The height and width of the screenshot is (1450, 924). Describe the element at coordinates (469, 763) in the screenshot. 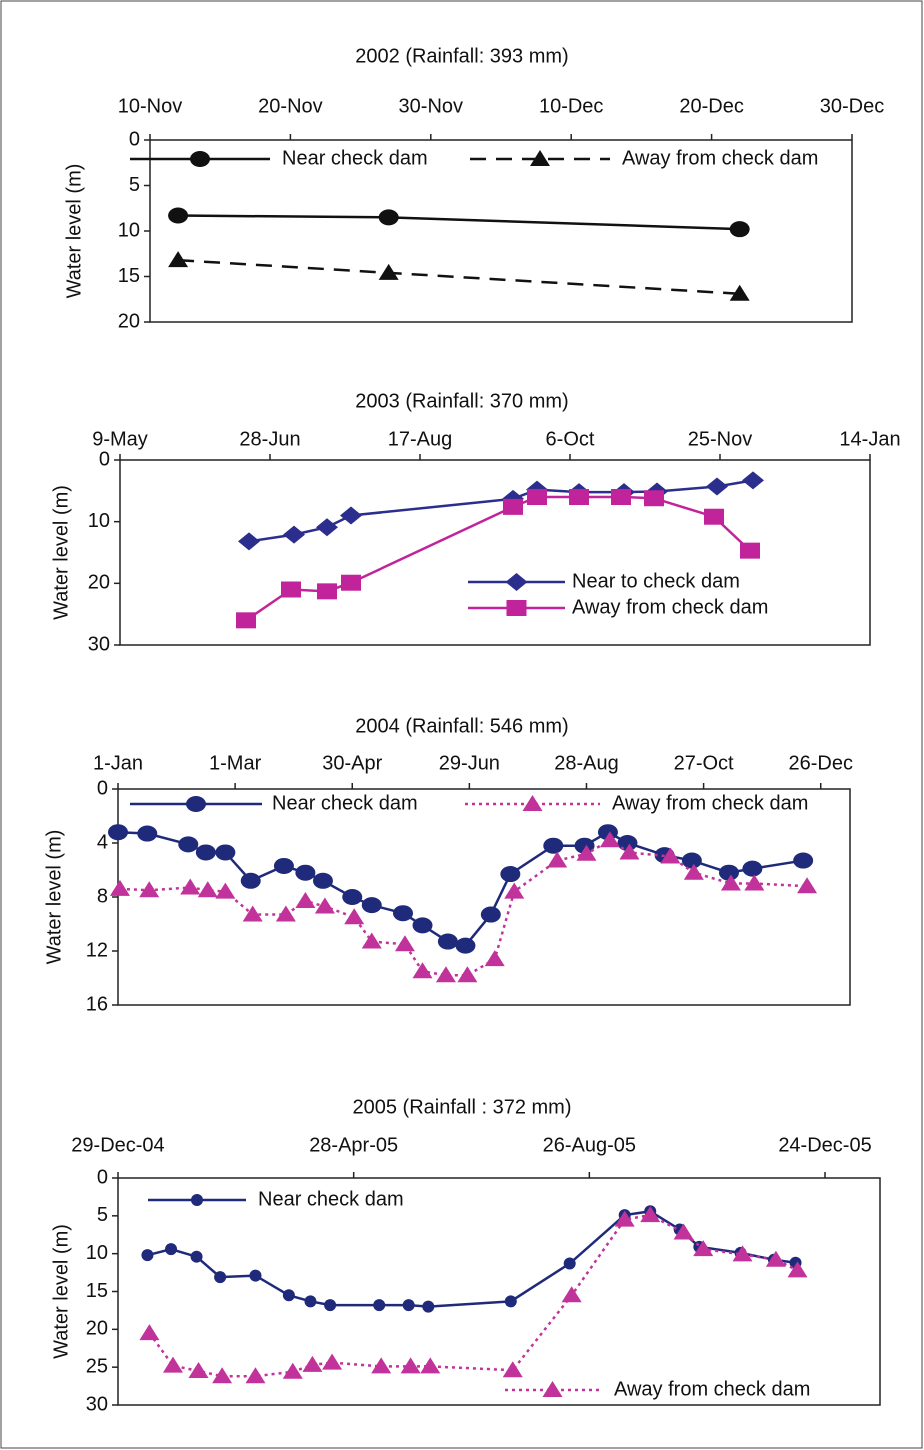

I see `x-tick-label: 29-Jun` at that location.